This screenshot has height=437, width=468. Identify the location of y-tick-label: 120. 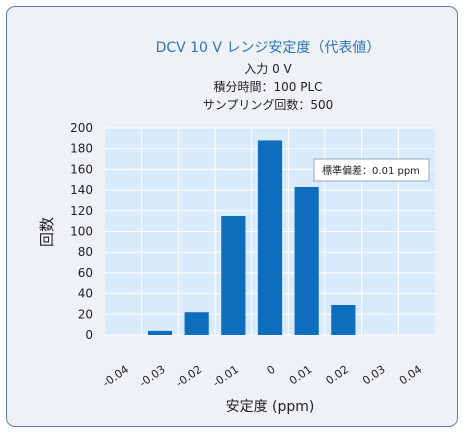
(81, 211).